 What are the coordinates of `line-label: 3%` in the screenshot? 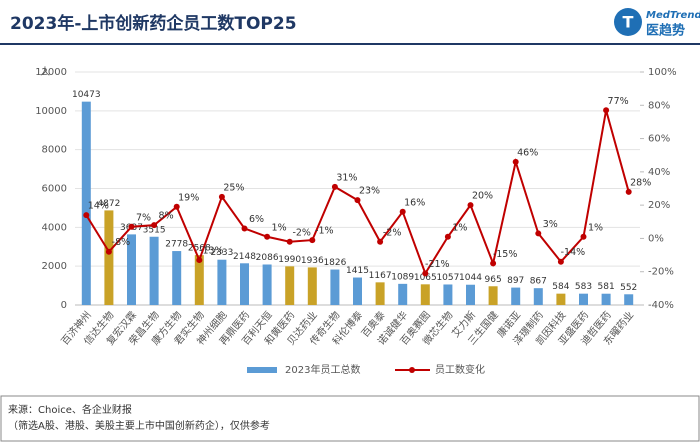 It's located at (550, 224).